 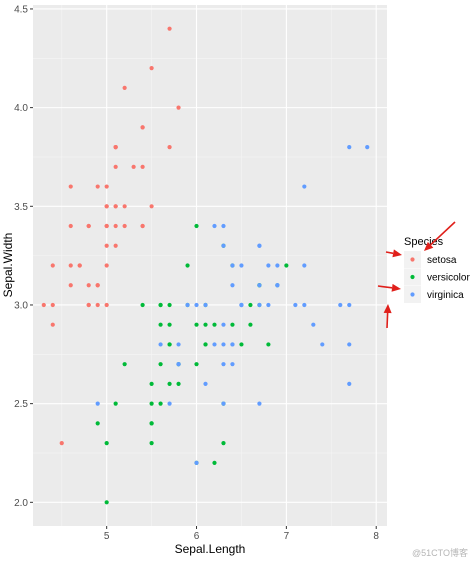 I want to click on x-tick-label: 6, so click(x=197, y=536).